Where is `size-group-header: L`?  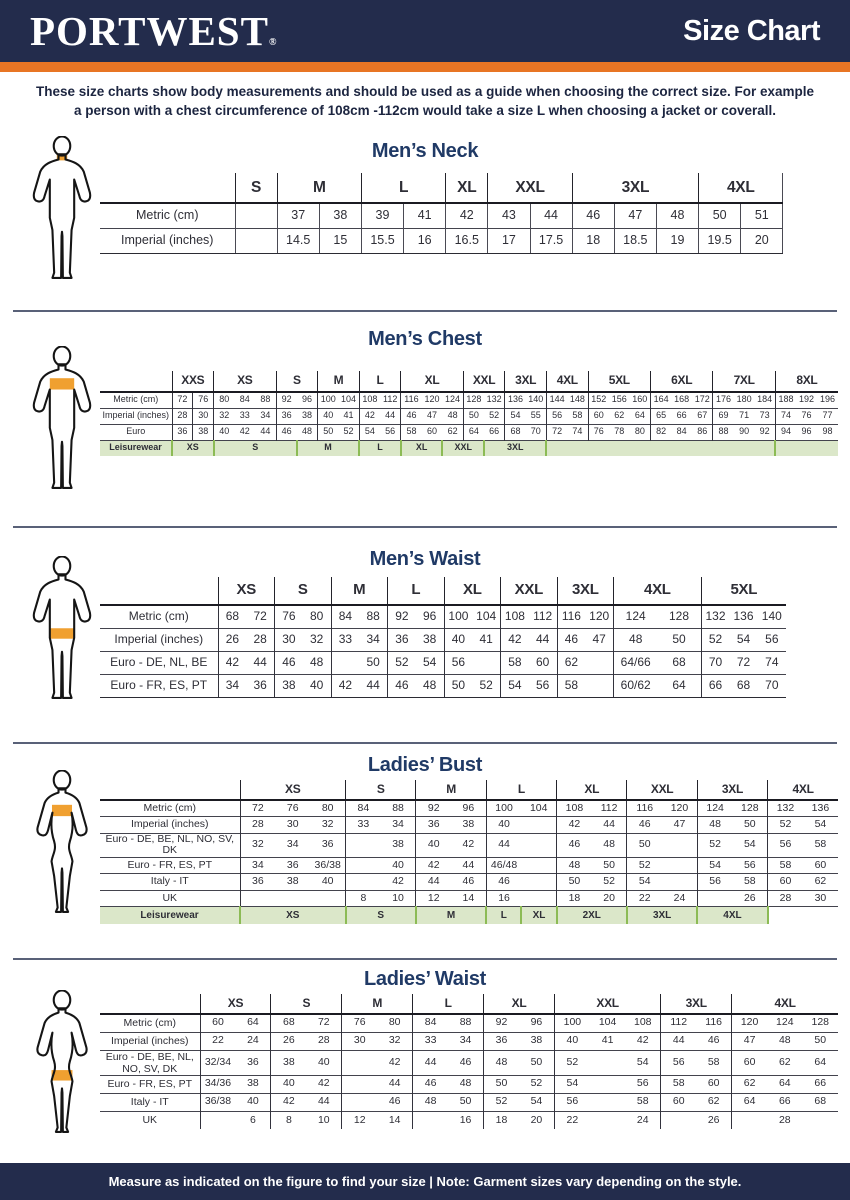
size-group-header: L is located at coordinates (416, 591).